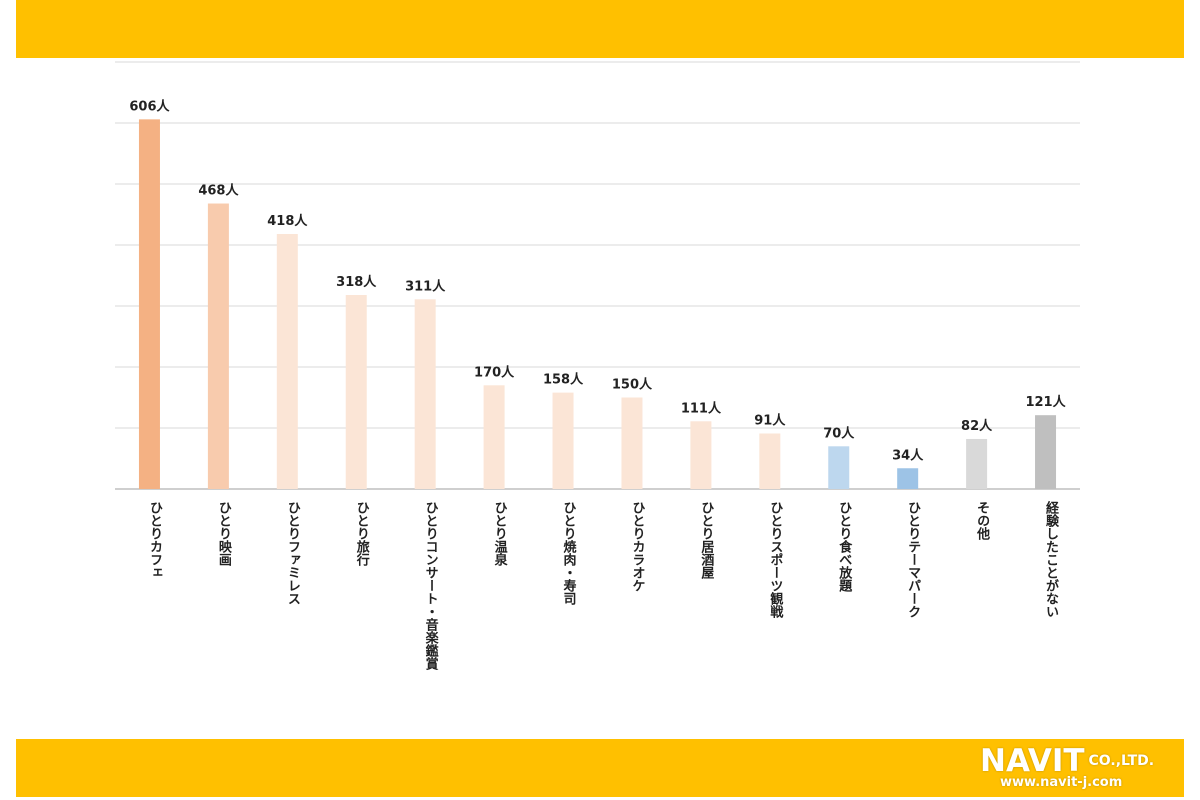 This screenshot has height=800, width=1200. I want to click on data-label: 311人, so click(425, 286).